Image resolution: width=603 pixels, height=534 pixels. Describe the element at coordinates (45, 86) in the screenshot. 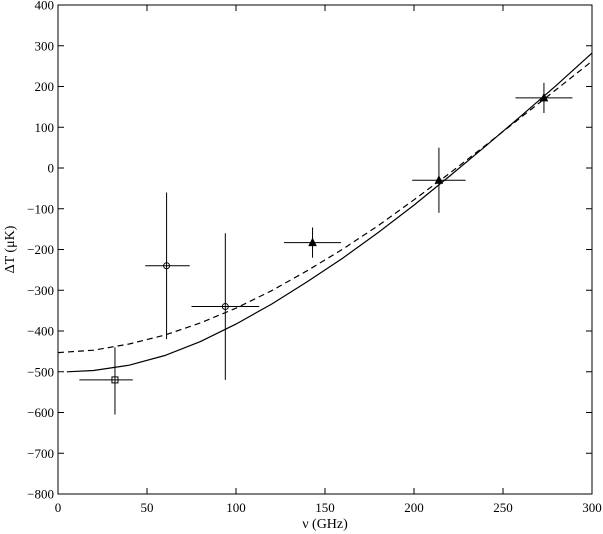

I see `y-tick-label: 200` at that location.